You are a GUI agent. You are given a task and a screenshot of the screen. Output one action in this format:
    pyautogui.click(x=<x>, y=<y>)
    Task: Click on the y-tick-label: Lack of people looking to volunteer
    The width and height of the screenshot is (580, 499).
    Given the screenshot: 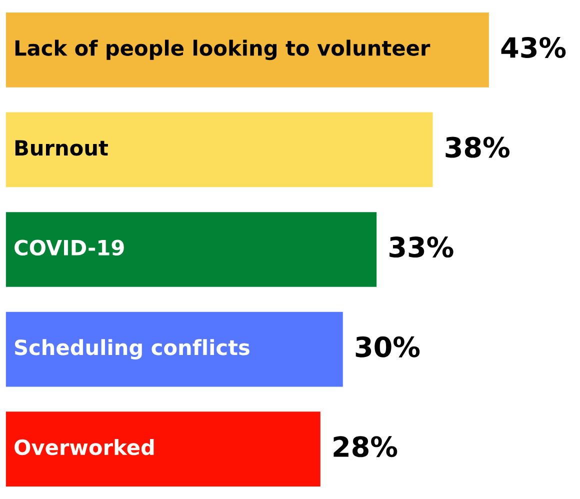 What is the action you would take?
    pyautogui.click(x=222, y=50)
    